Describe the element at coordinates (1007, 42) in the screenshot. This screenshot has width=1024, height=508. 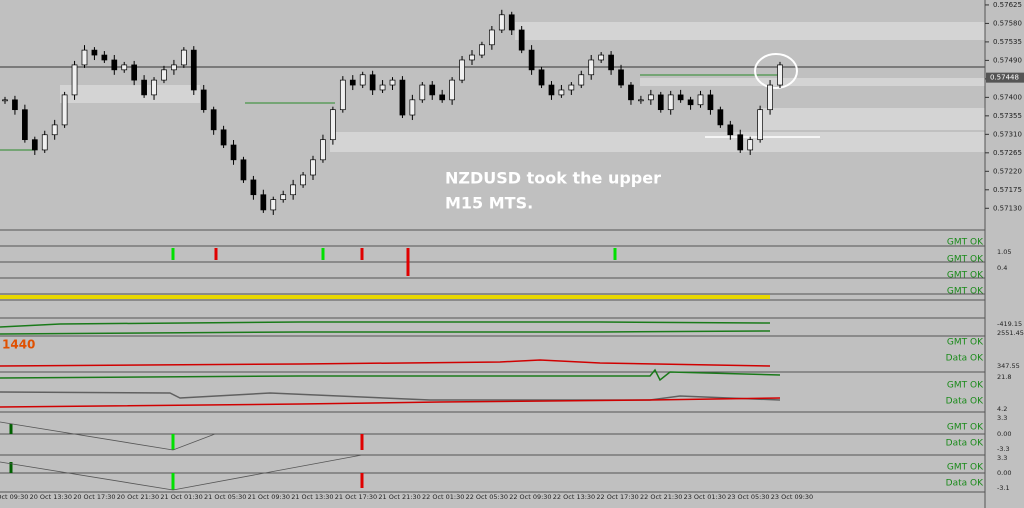
I see `price-tick-label: 0.57535` at that location.